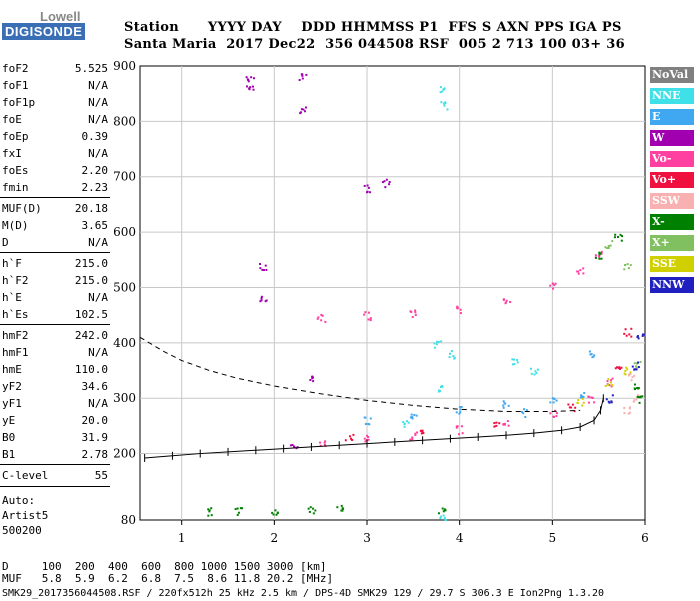  What do you see at coordinates (55, 242) in the screenshot?
I see `param-row: D N/A` at bounding box center [55, 242].